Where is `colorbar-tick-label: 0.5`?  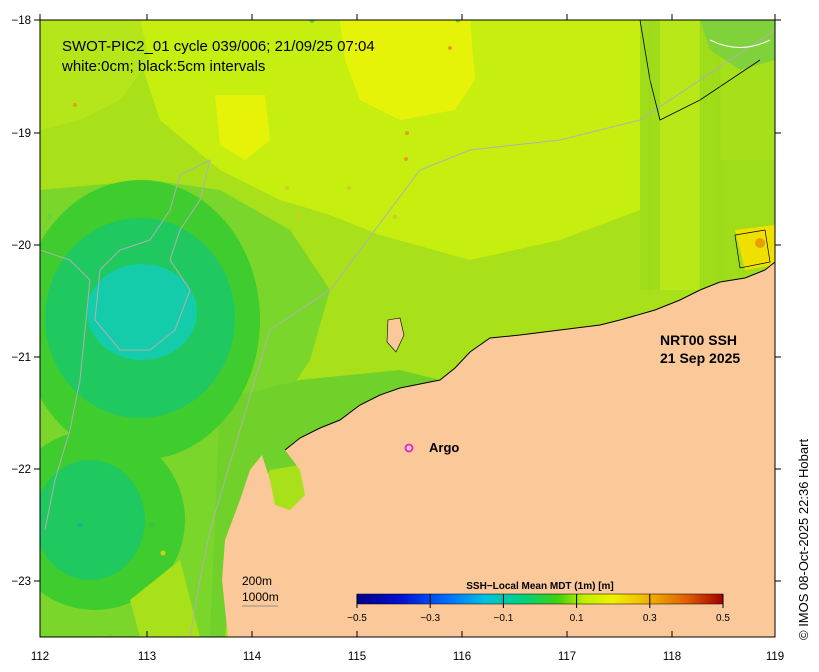
colorbar-tick-label: 0.5 is located at coordinates (723, 618).